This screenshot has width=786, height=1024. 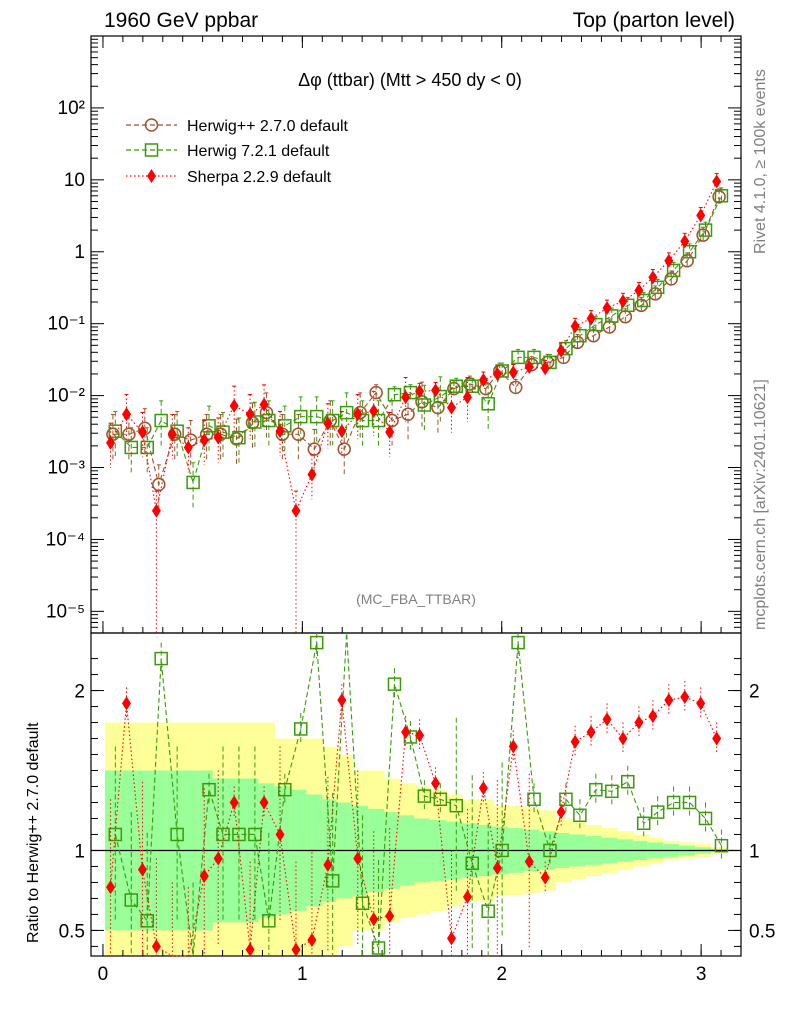 I want to click on x-tick-label: 0, so click(x=103, y=974).